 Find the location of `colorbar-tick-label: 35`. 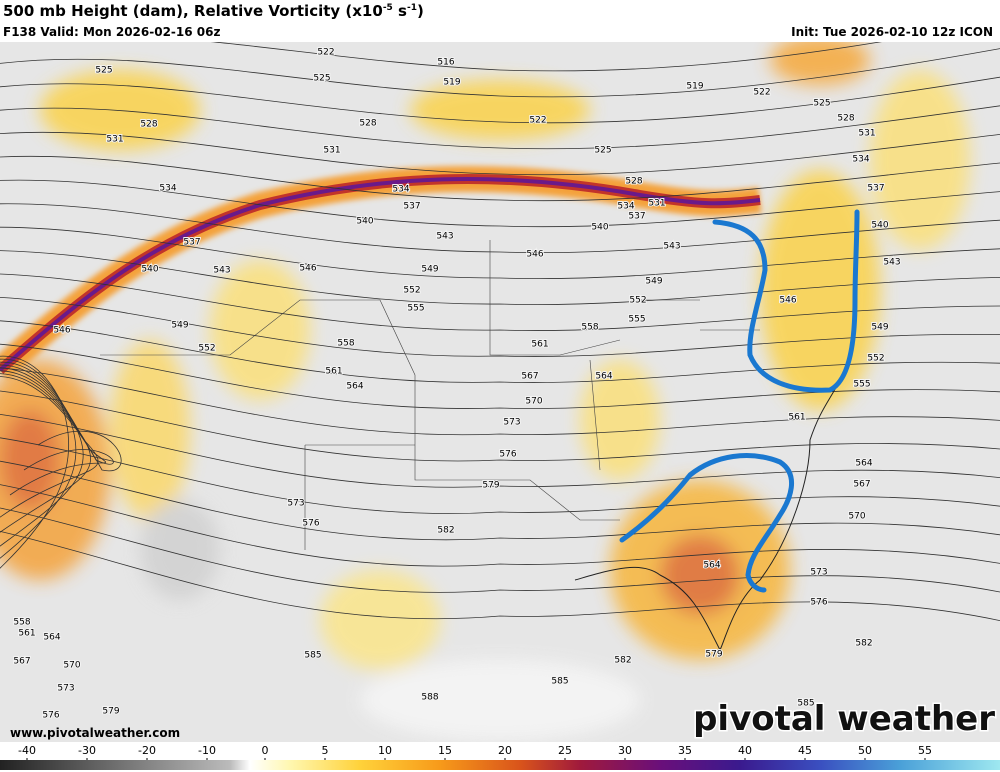

colorbar-tick-label: 35 is located at coordinates (685, 750).